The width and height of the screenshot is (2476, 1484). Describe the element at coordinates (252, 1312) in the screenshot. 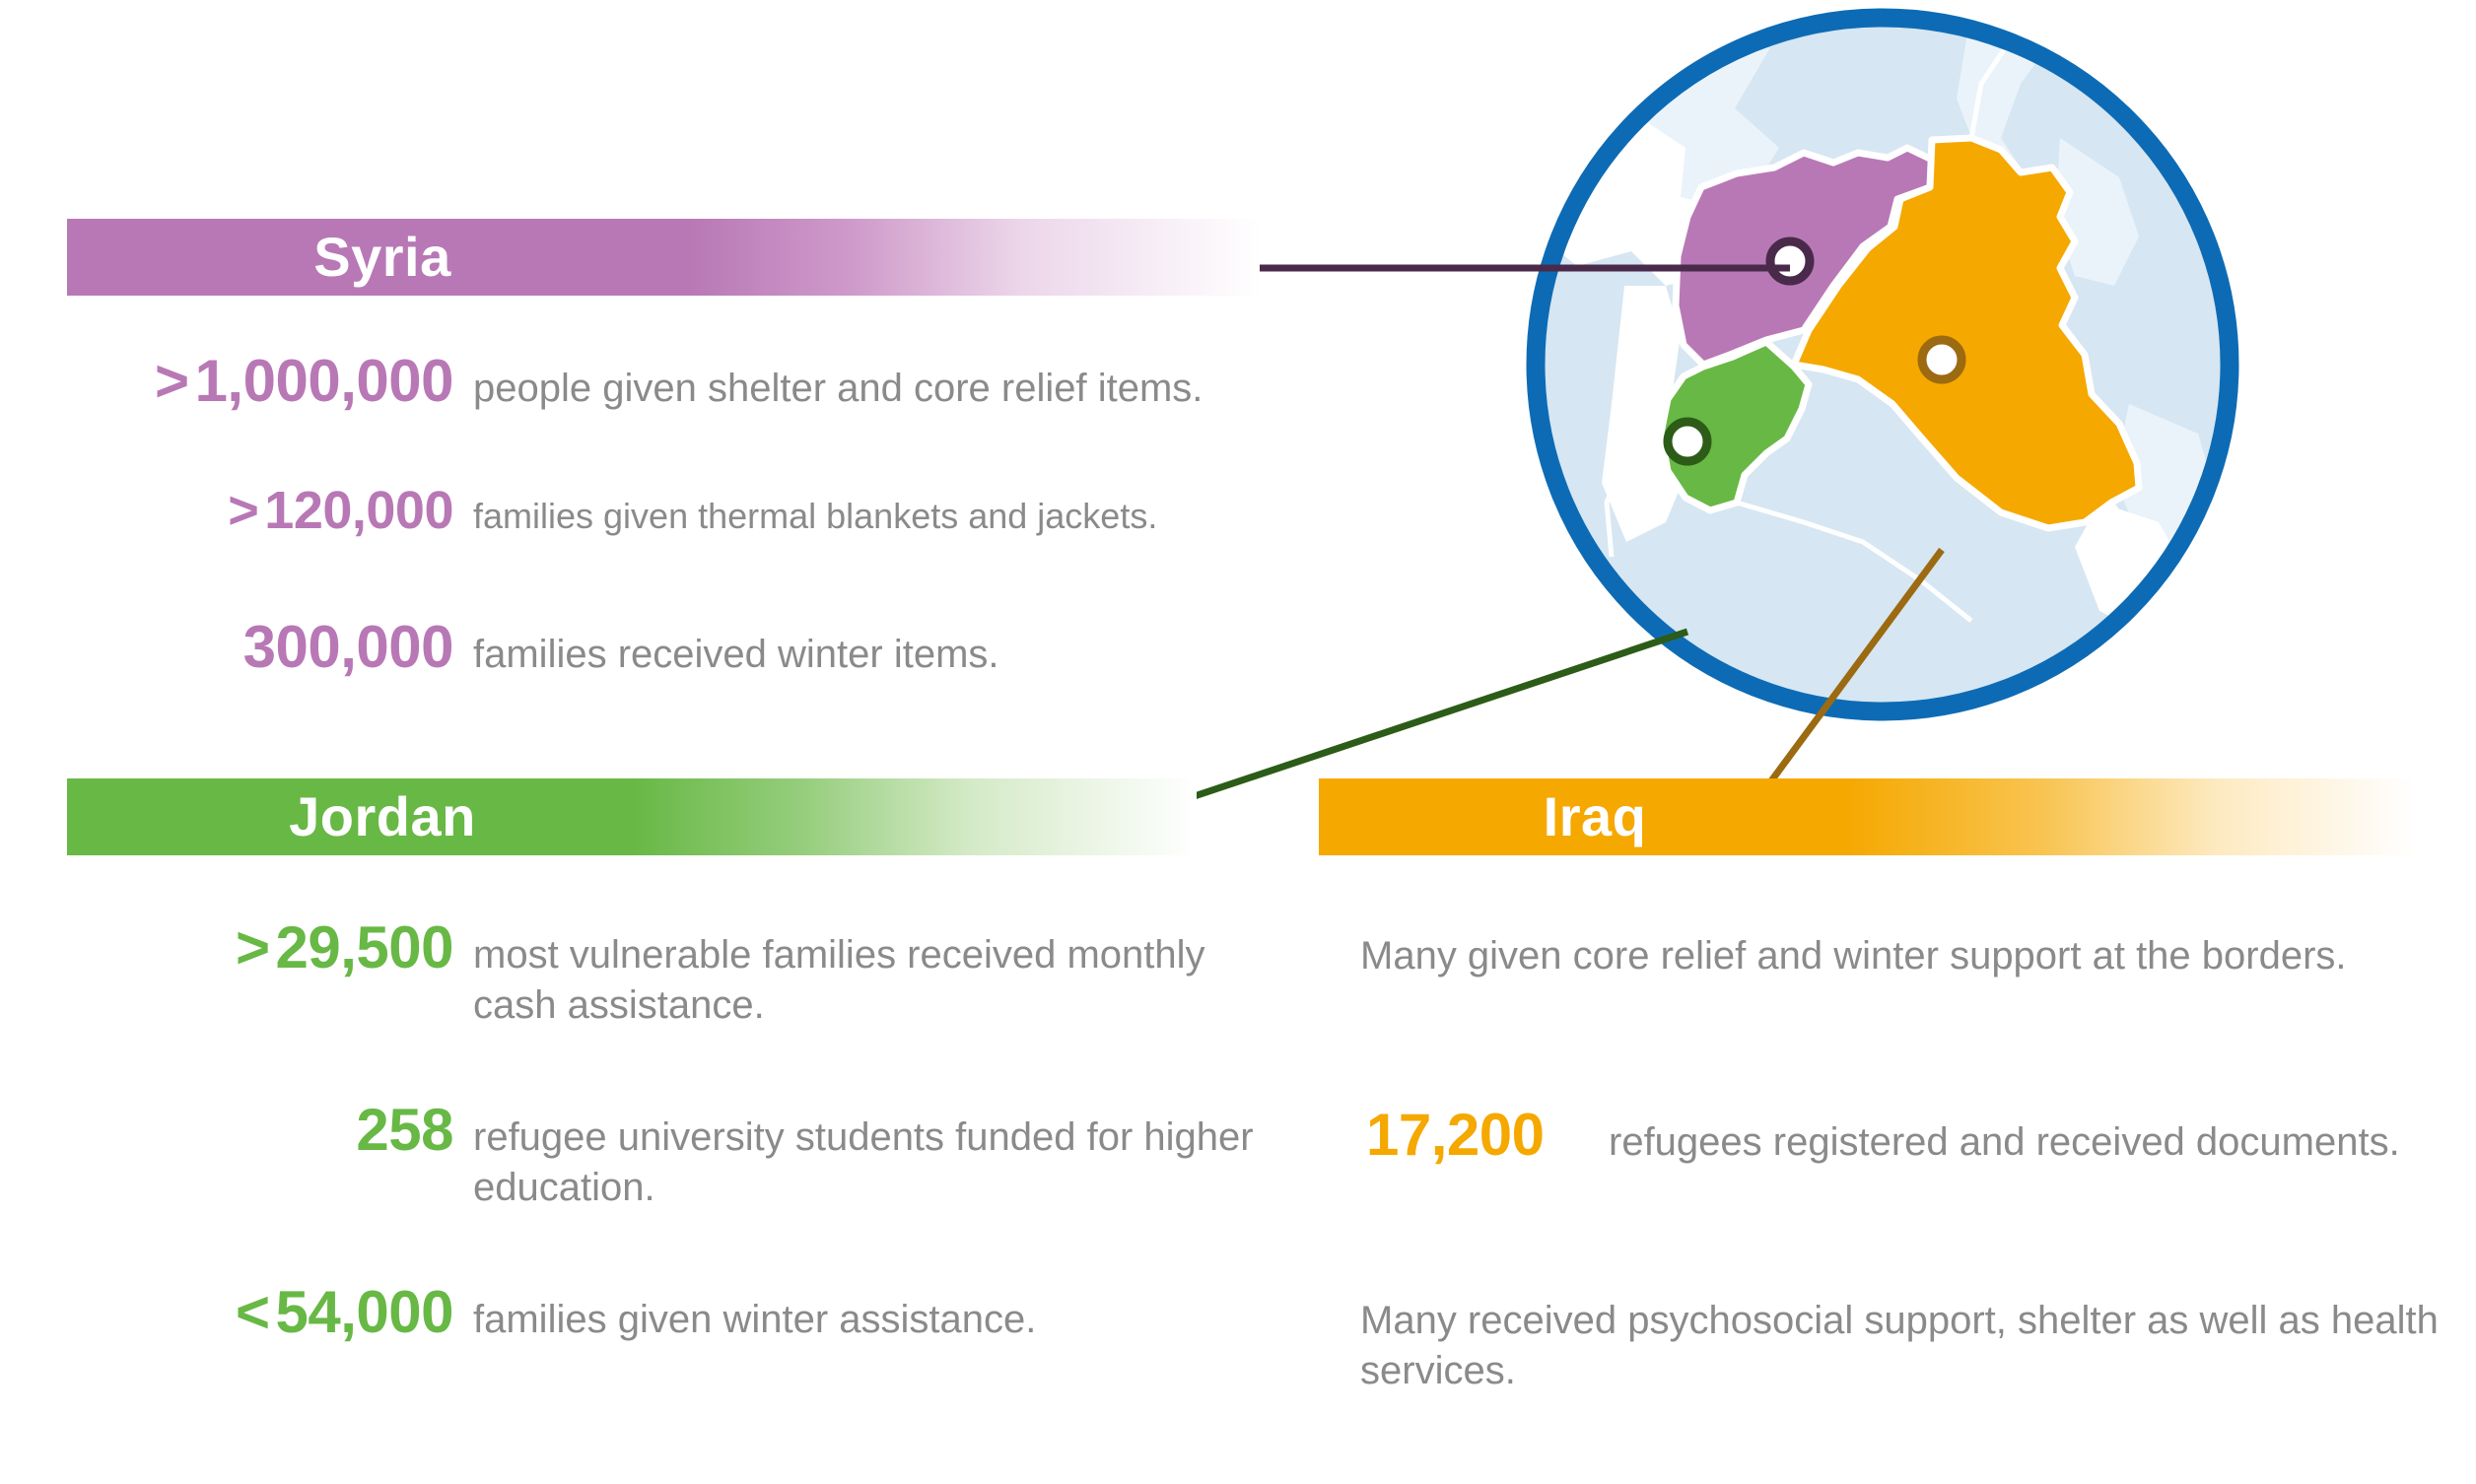

I see `stat-comparator: <` at that location.